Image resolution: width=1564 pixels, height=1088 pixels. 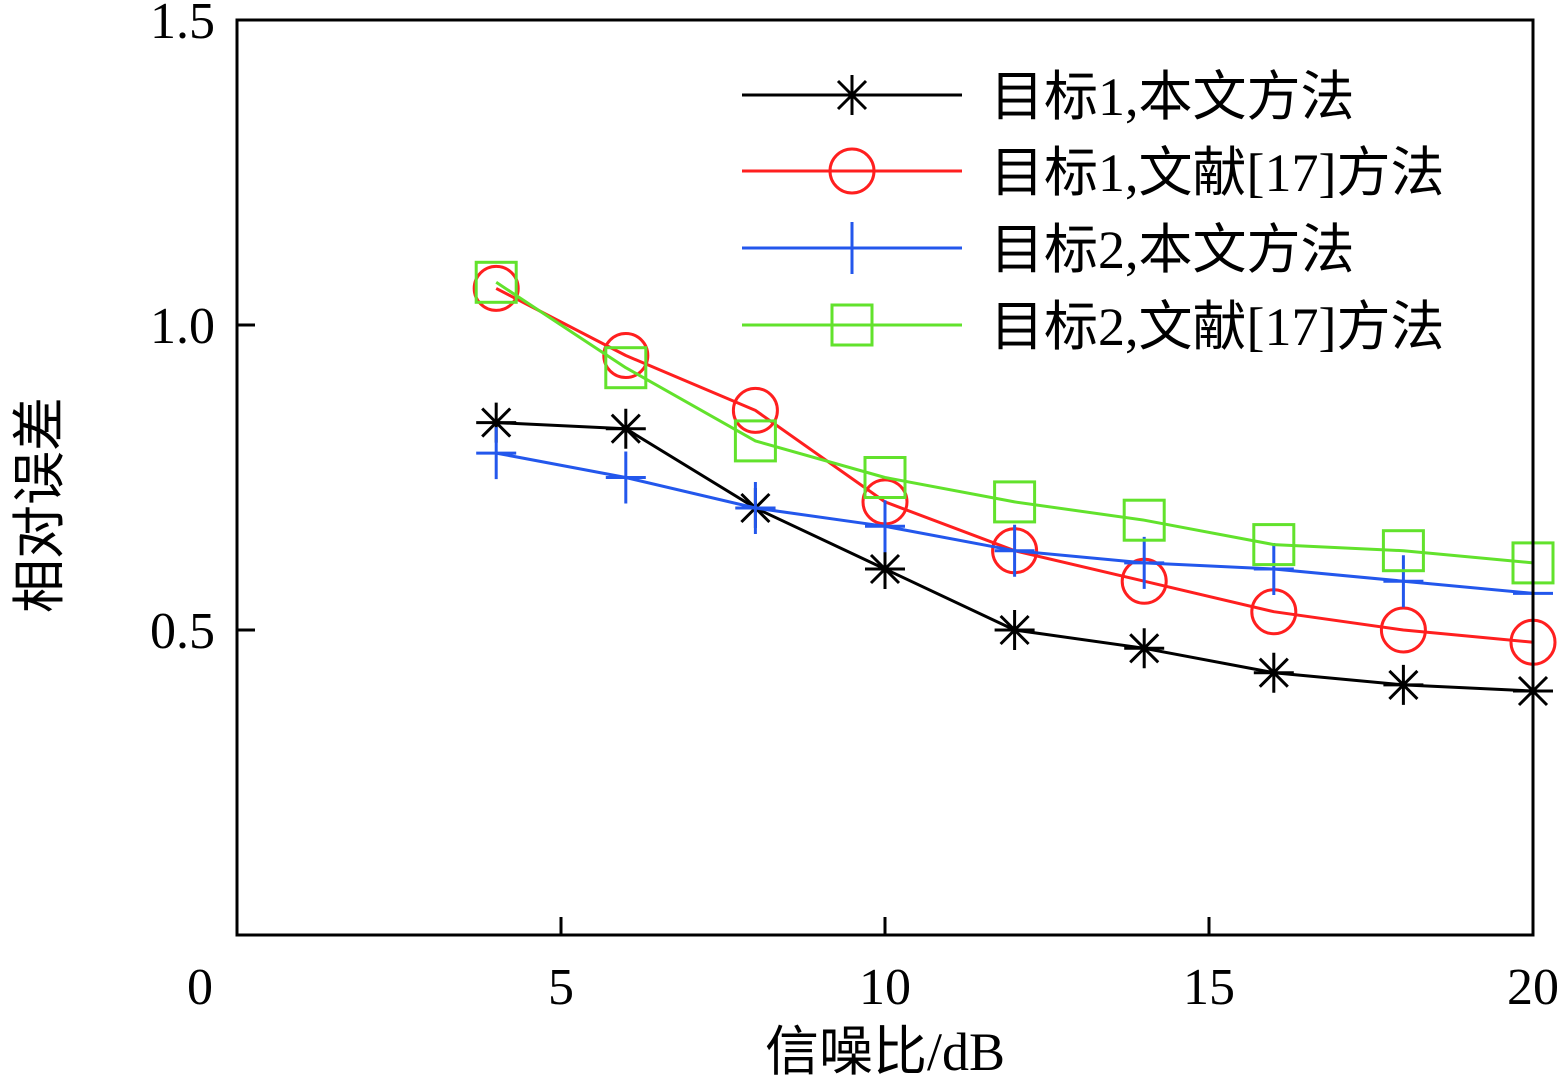 What do you see at coordinates (40, 505) in the screenshot?
I see `y-axis-label: 相对误差` at bounding box center [40, 505].